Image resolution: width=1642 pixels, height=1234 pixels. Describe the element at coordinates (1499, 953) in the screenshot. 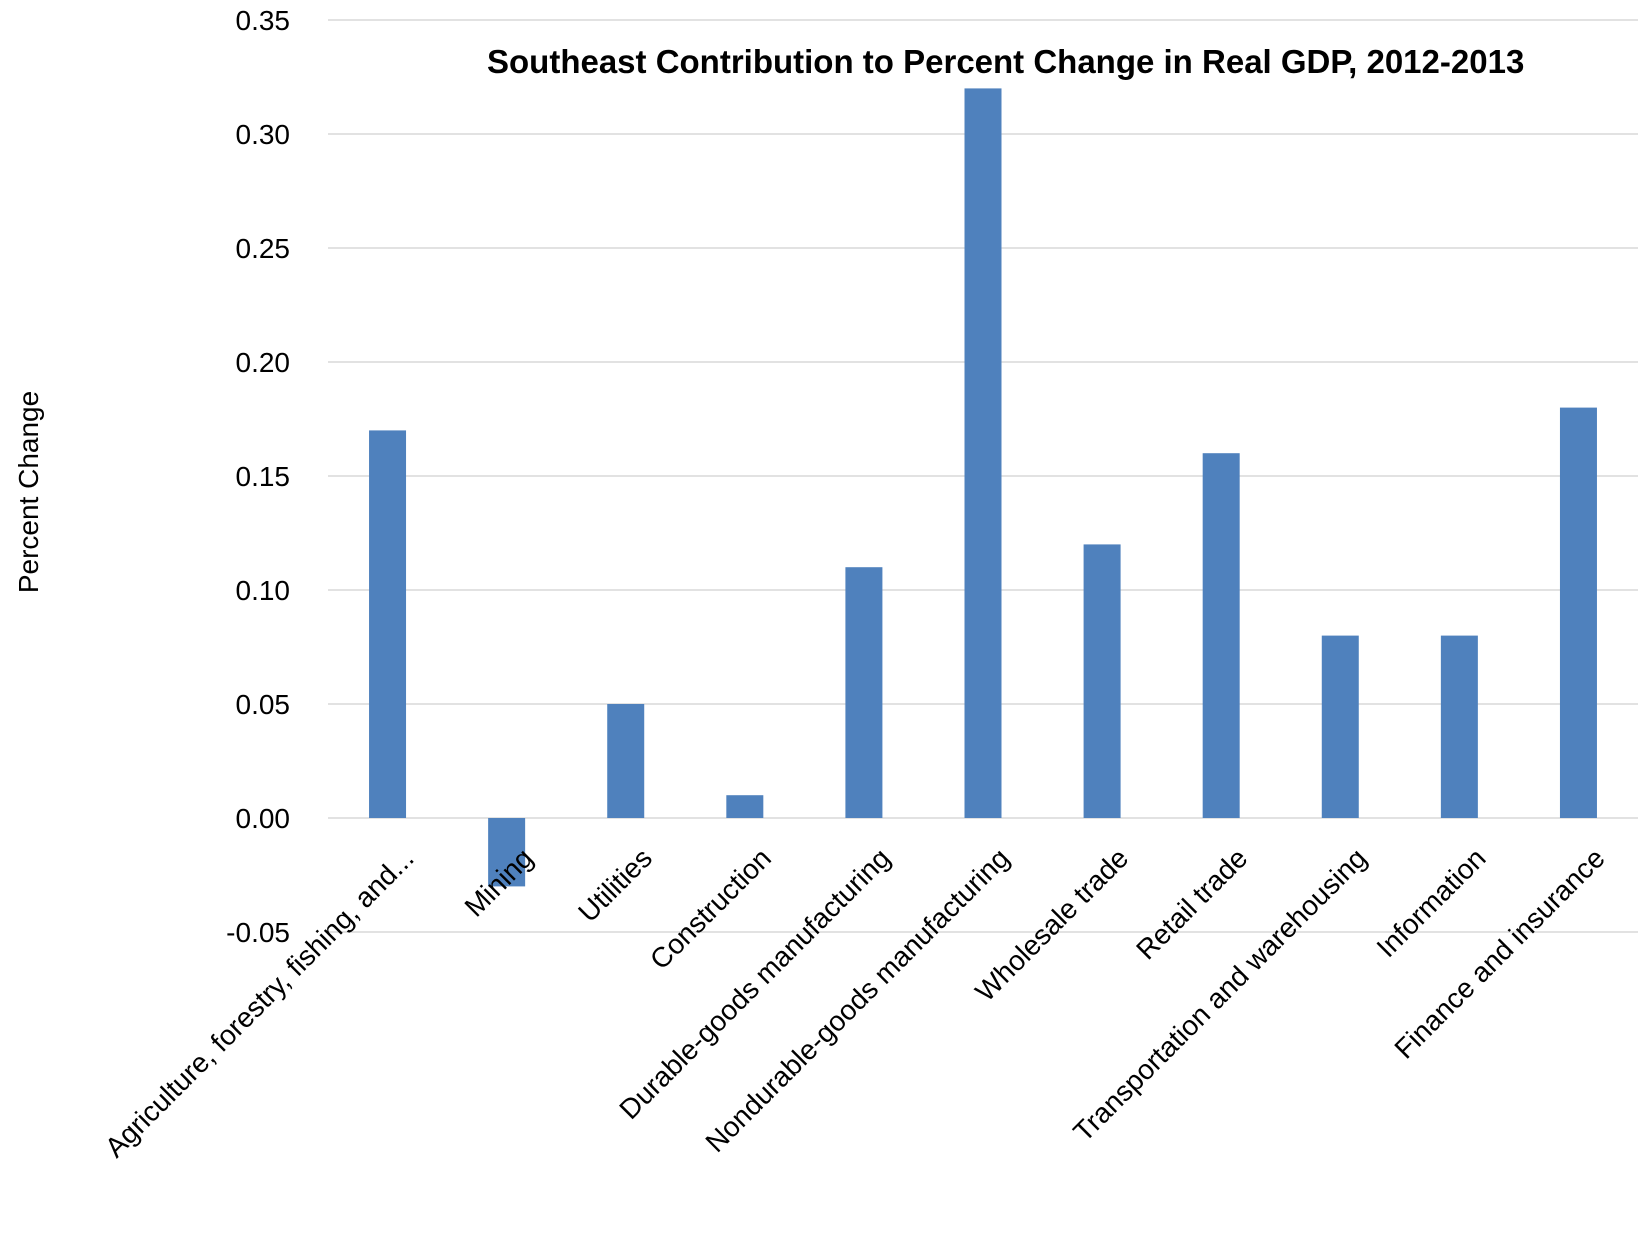

I see `category-label: Finance and insurance` at that location.